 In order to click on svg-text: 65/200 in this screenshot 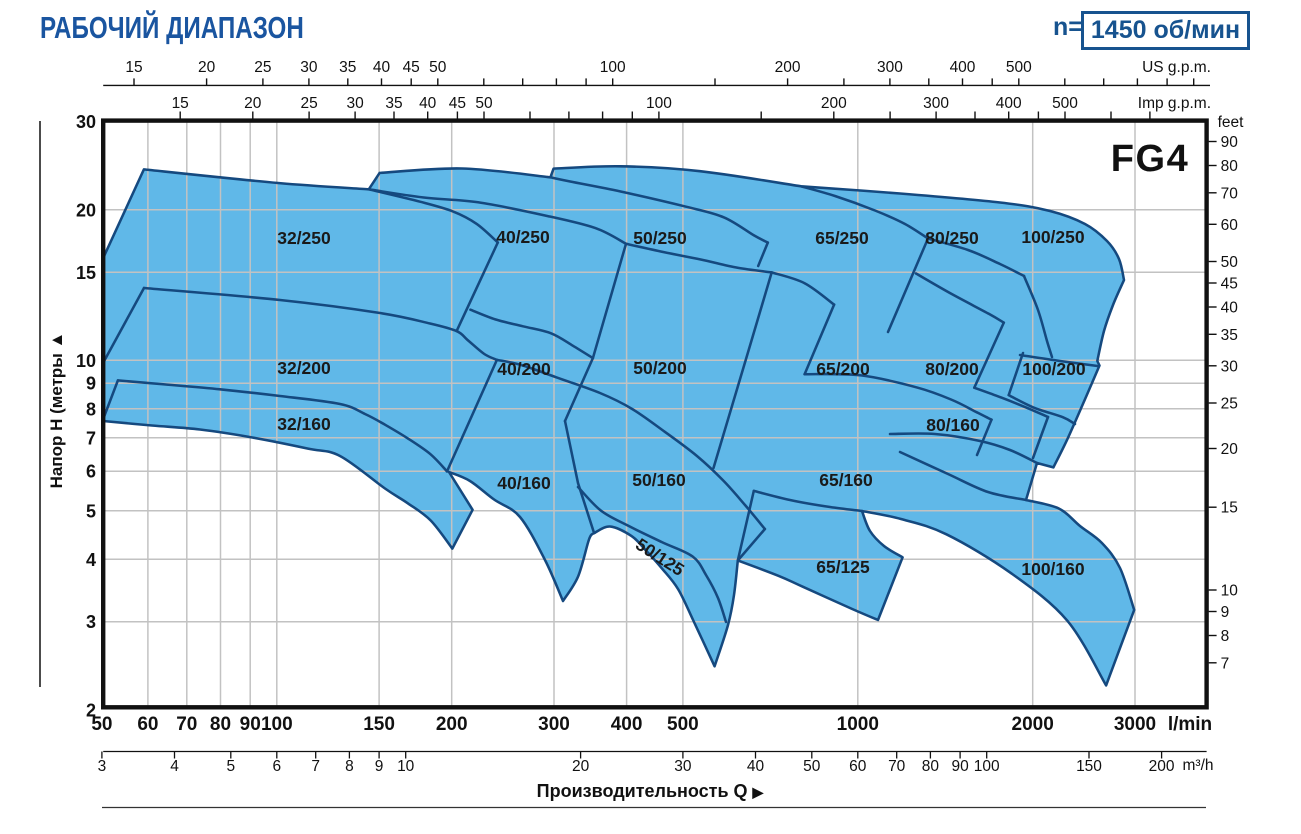, I will do `click(843, 369)`.